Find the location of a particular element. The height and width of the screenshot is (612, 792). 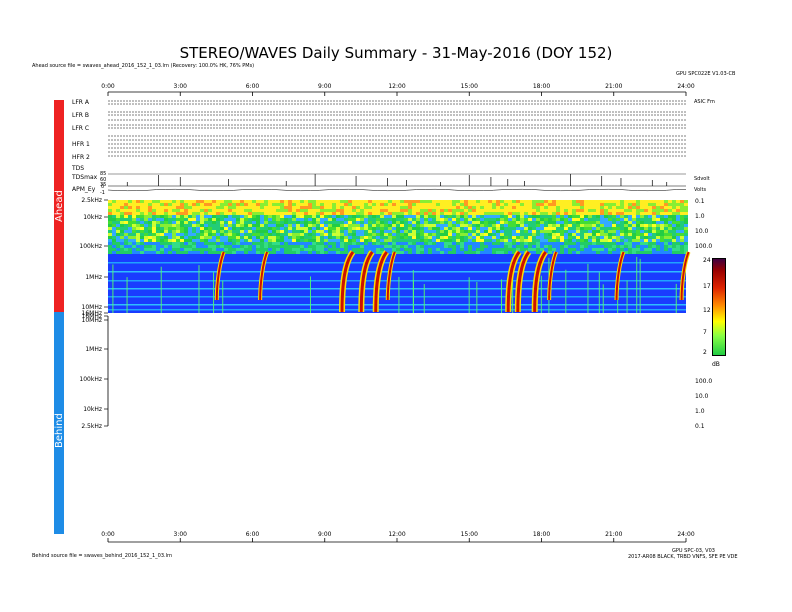

time-tick-label: 18:00 is located at coordinates (541, 534).